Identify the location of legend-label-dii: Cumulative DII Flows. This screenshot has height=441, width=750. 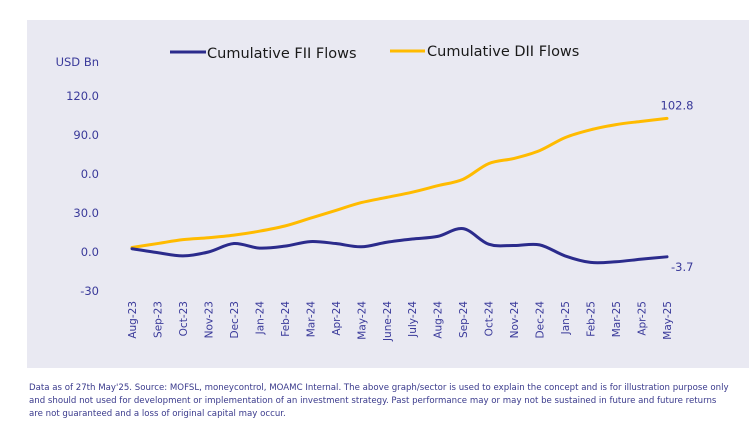
(503, 52).